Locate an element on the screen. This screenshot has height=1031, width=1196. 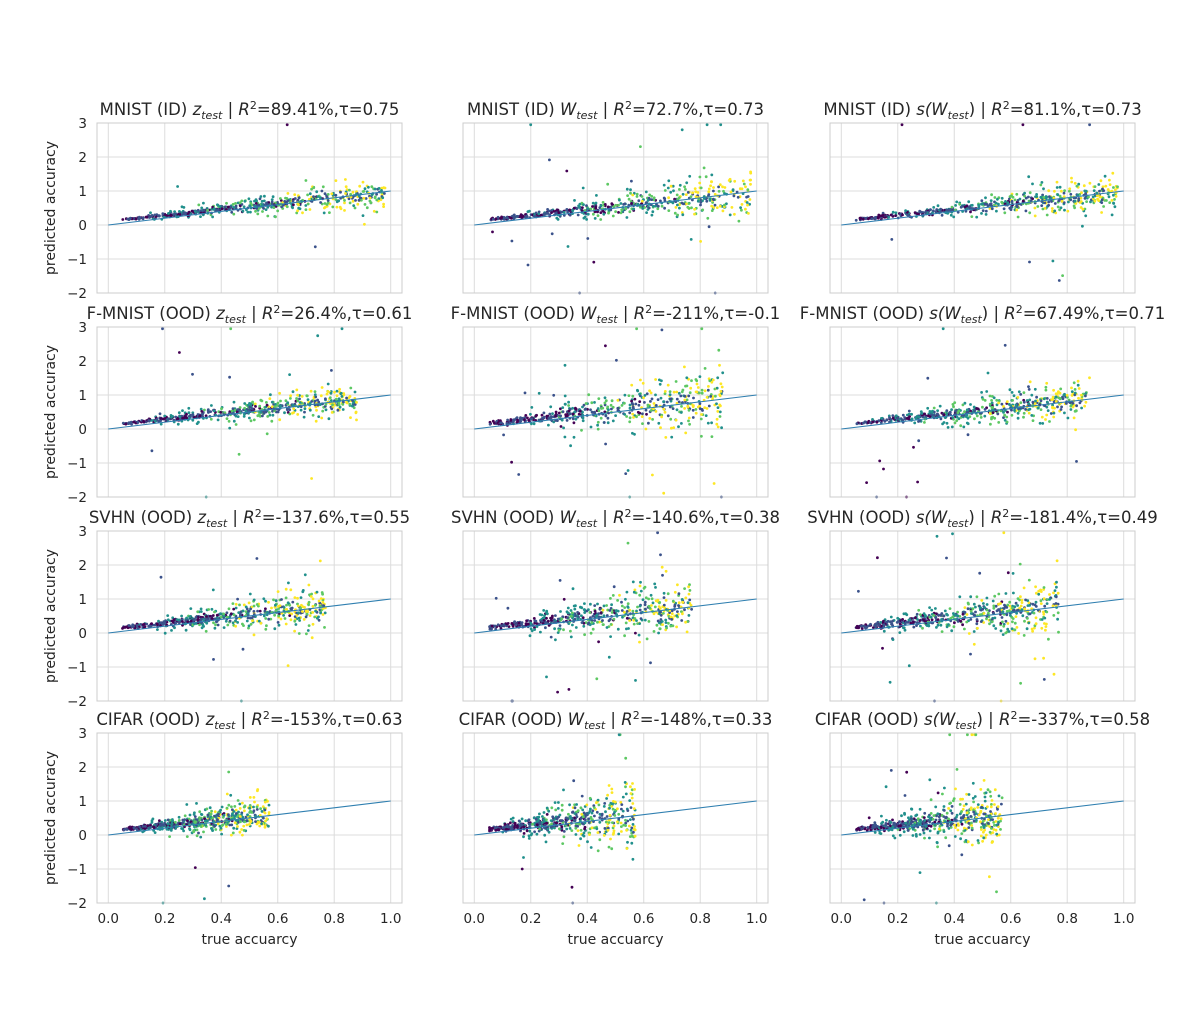
plot-frame is located at coordinates (249, 208).